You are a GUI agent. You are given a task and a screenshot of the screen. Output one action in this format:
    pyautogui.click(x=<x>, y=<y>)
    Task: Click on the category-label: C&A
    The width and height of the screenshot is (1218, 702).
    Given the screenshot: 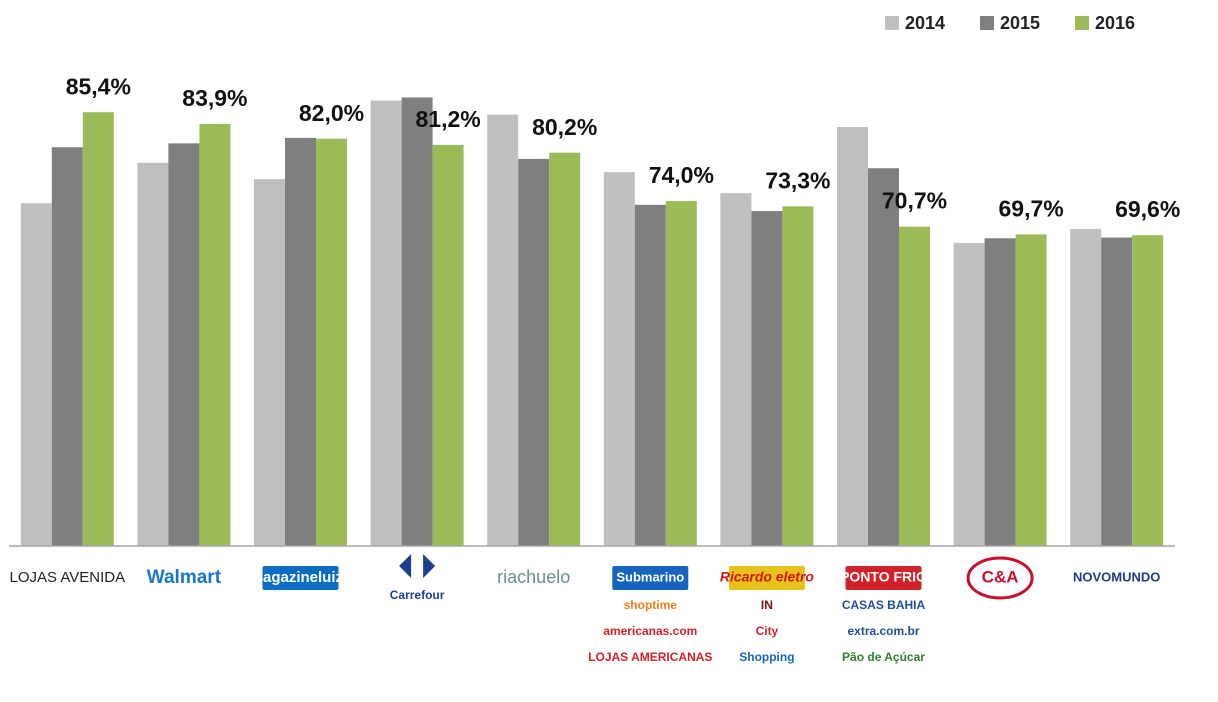 What is the action you would take?
    pyautogui.click(x=1000, y=576)
    